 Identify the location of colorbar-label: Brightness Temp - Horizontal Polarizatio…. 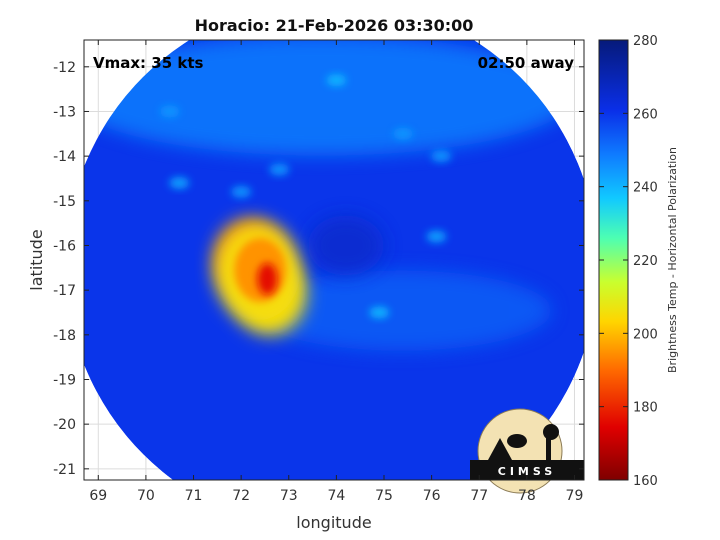
(672, 260).